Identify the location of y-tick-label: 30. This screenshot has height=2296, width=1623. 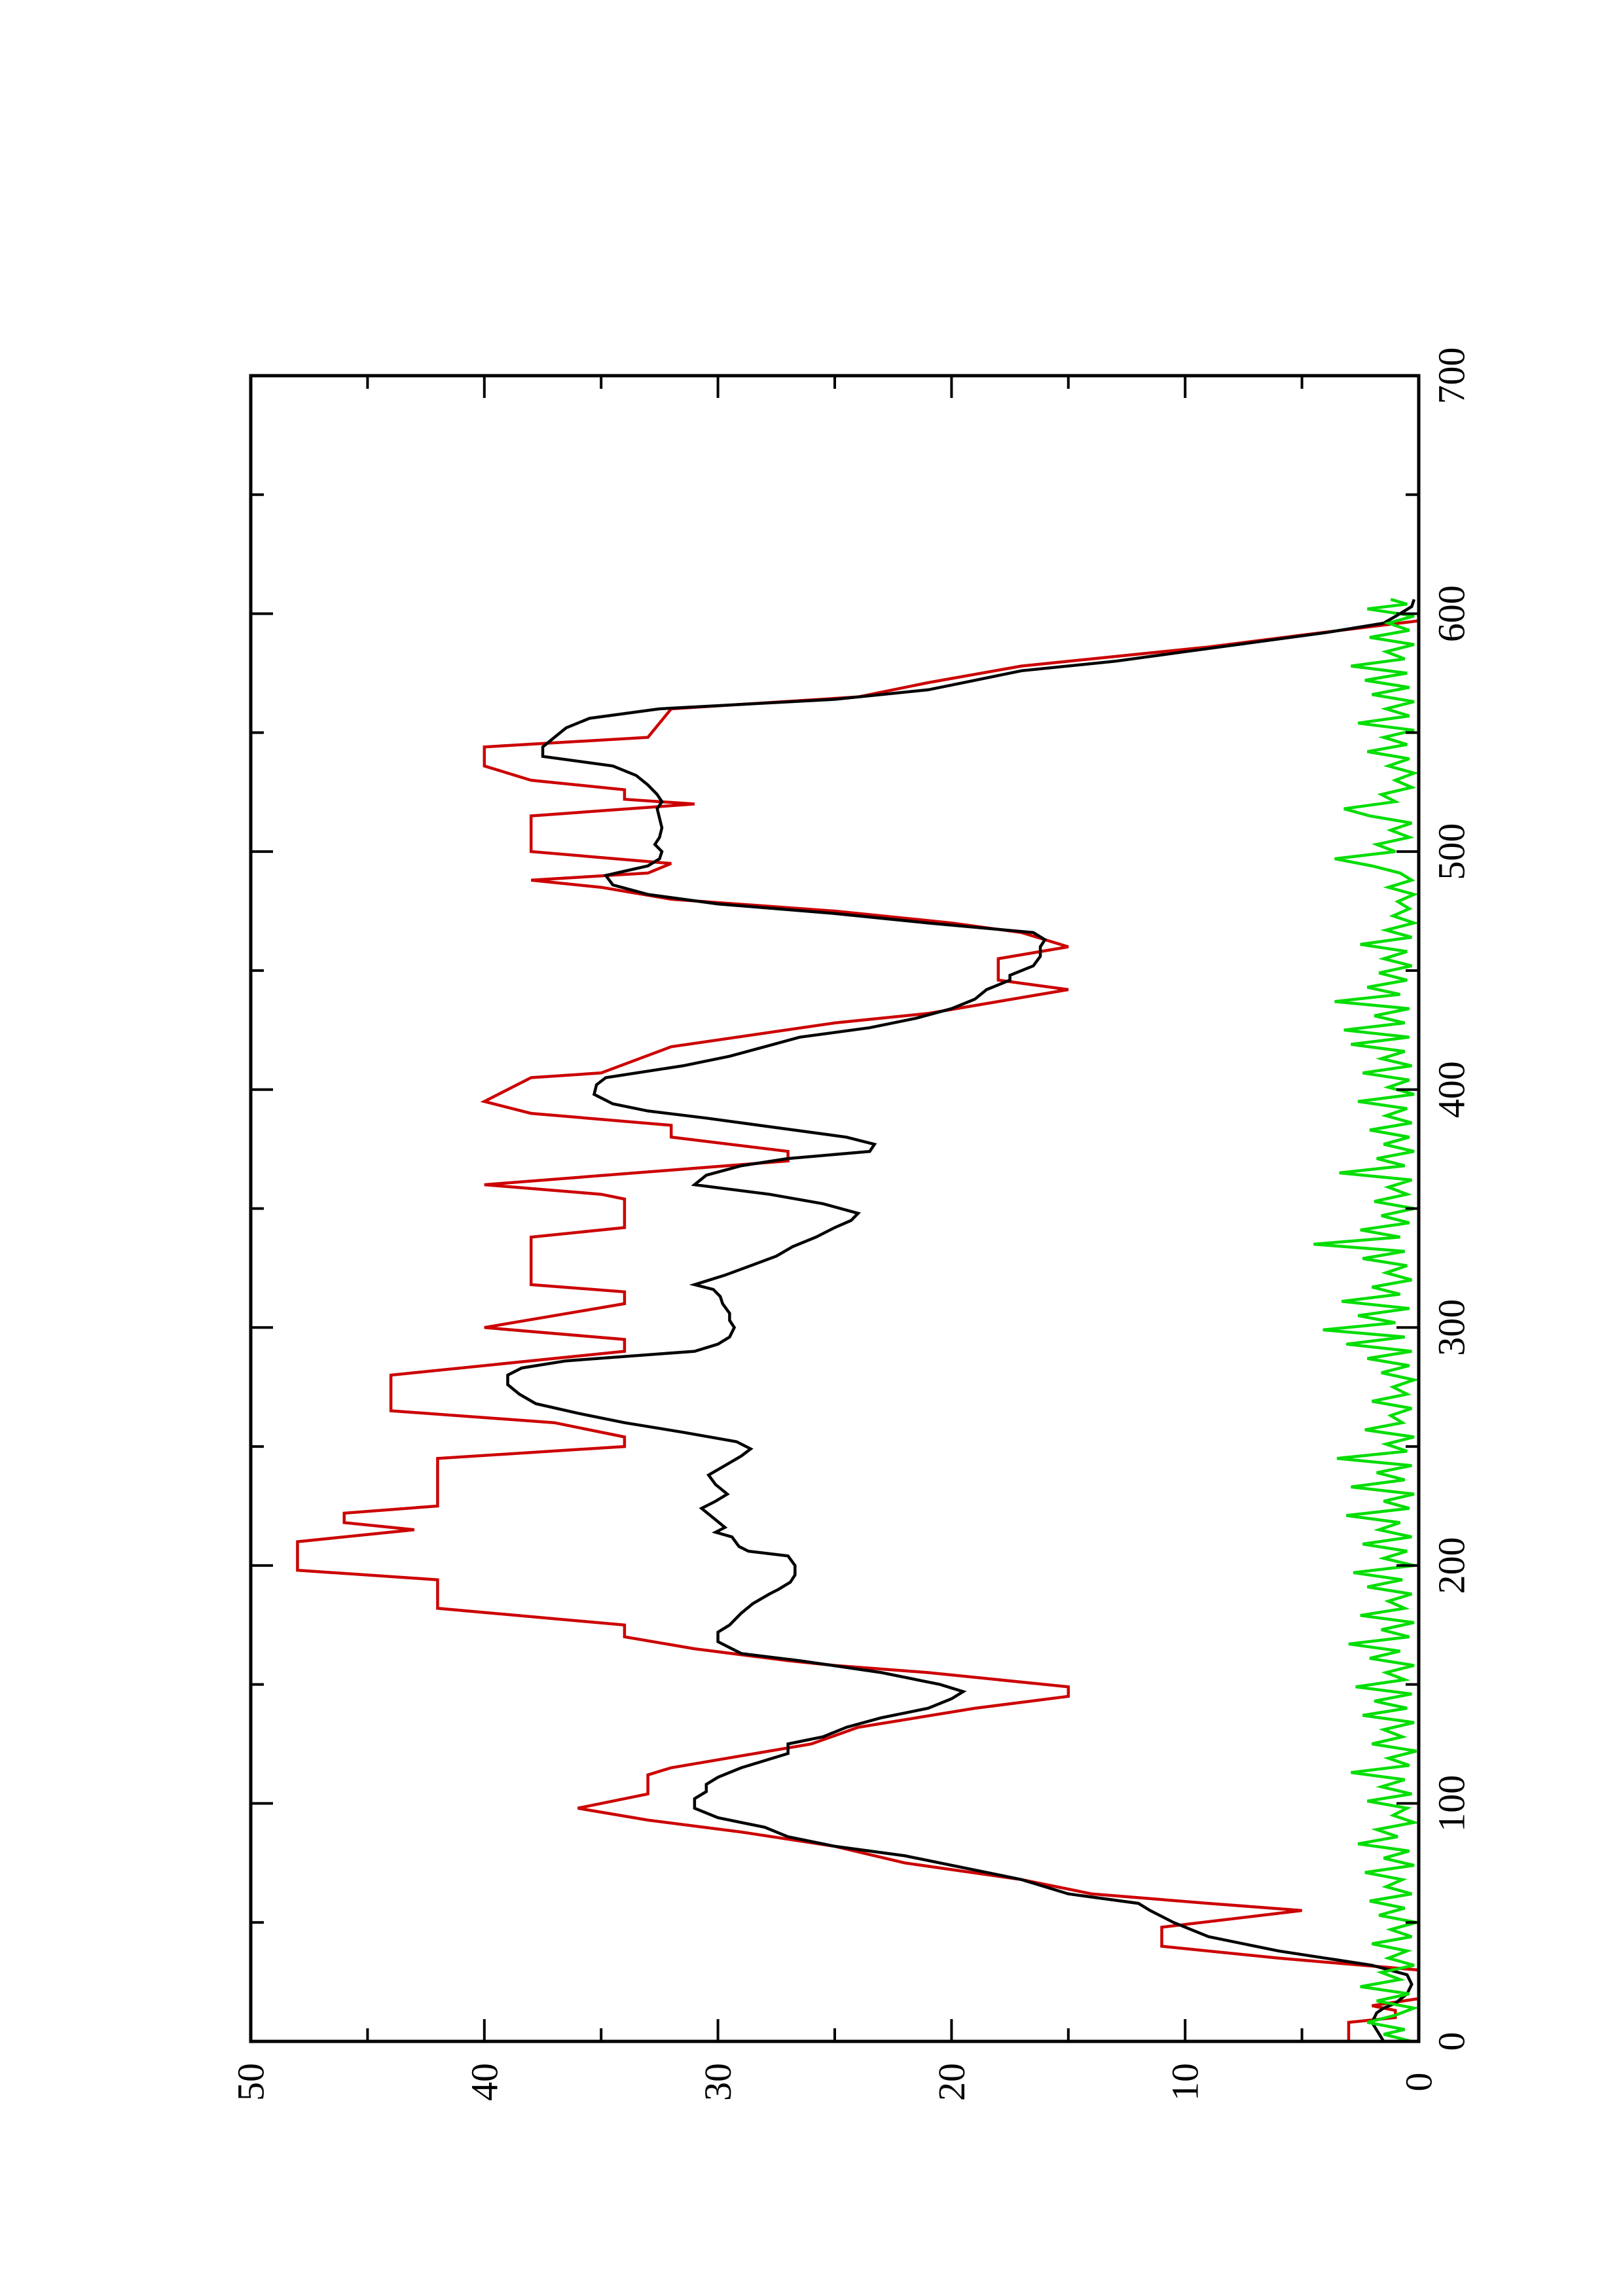
(718, 2082).